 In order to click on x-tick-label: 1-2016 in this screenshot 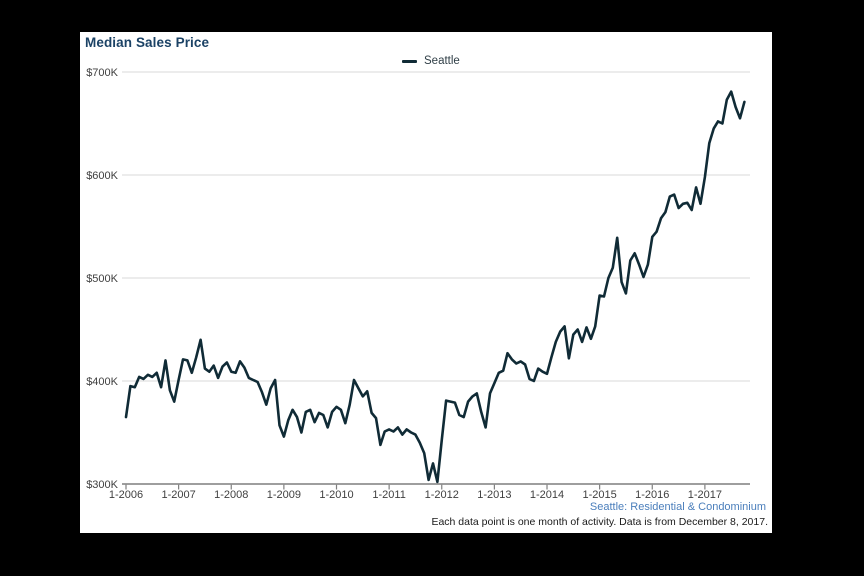, I will do `click(652, 495)`.